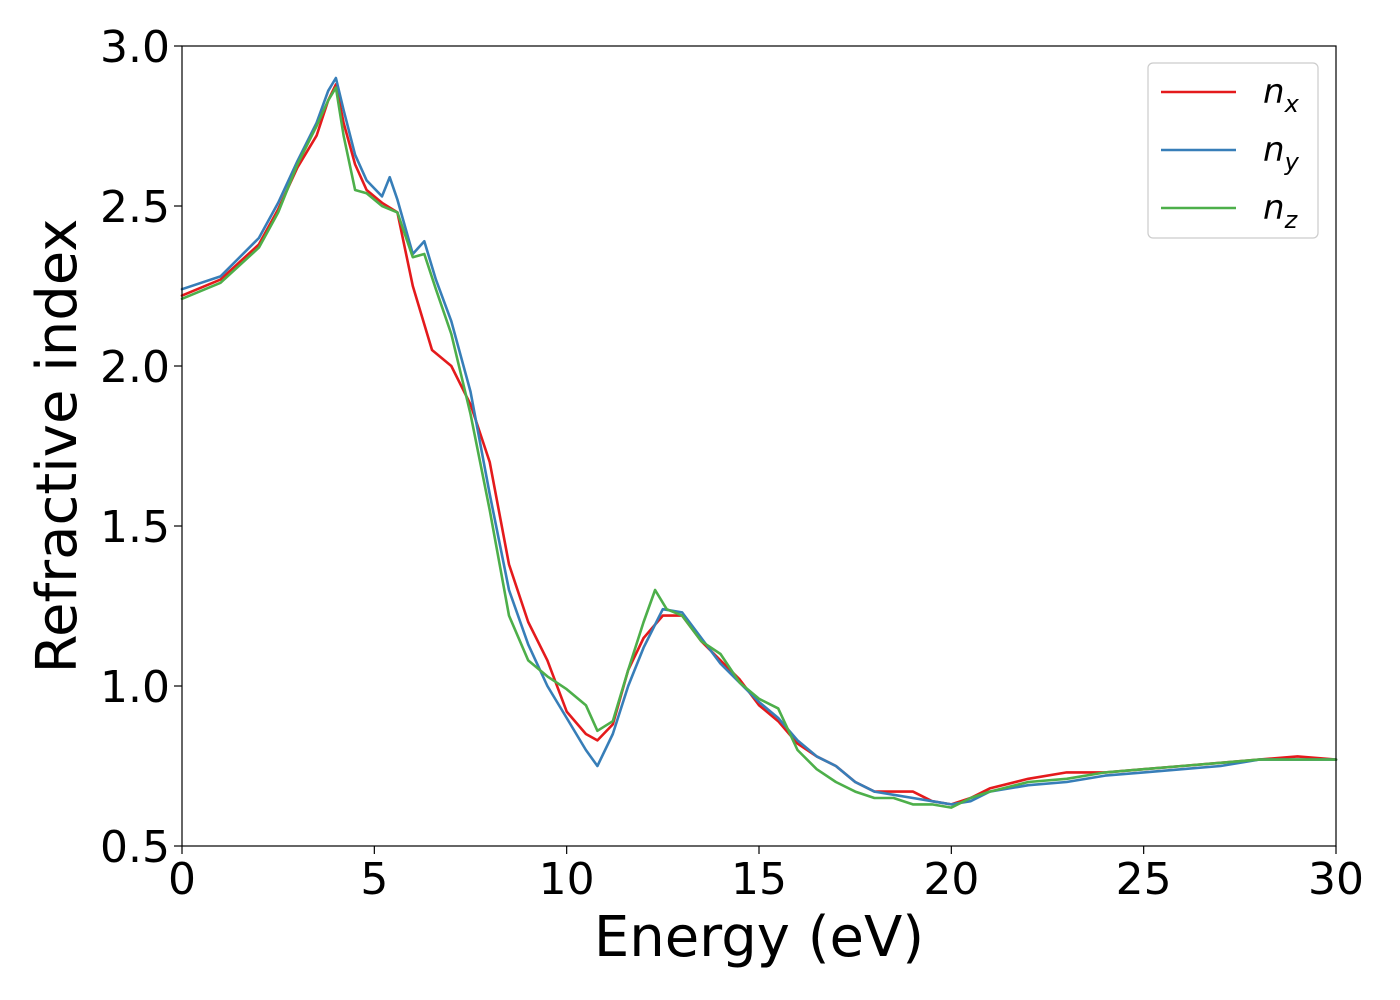 Image resolution: width=1400 pixels, height=1000 pixels. Describe the element at coordinates (1233, 150) in the screenshot. I see `legend: nx ny nz` at that location.